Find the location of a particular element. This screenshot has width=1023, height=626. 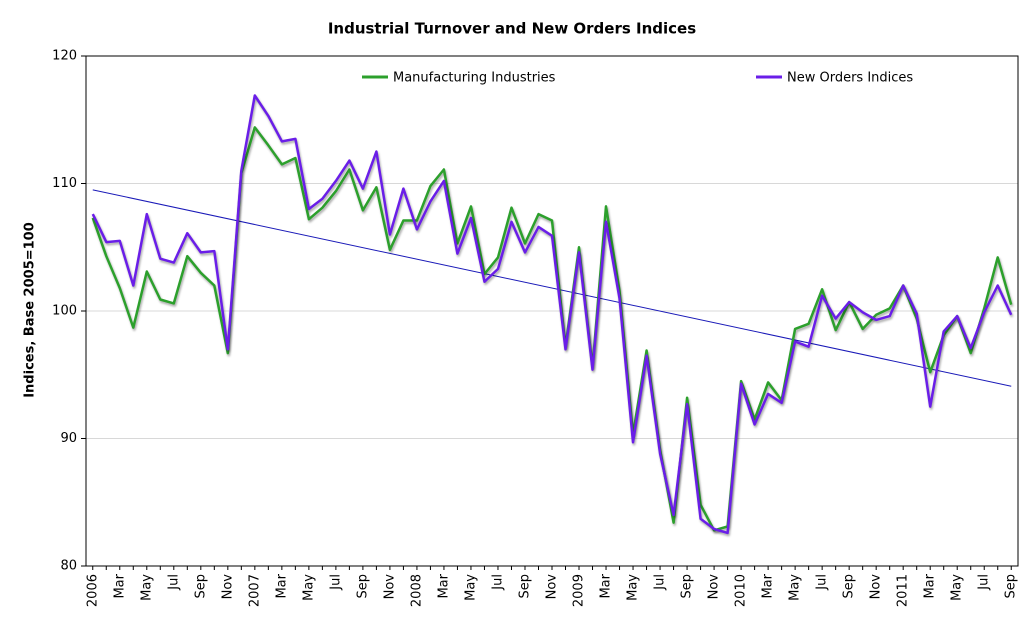

x-tick-label: 2008 is located at coordinates (416, 590).